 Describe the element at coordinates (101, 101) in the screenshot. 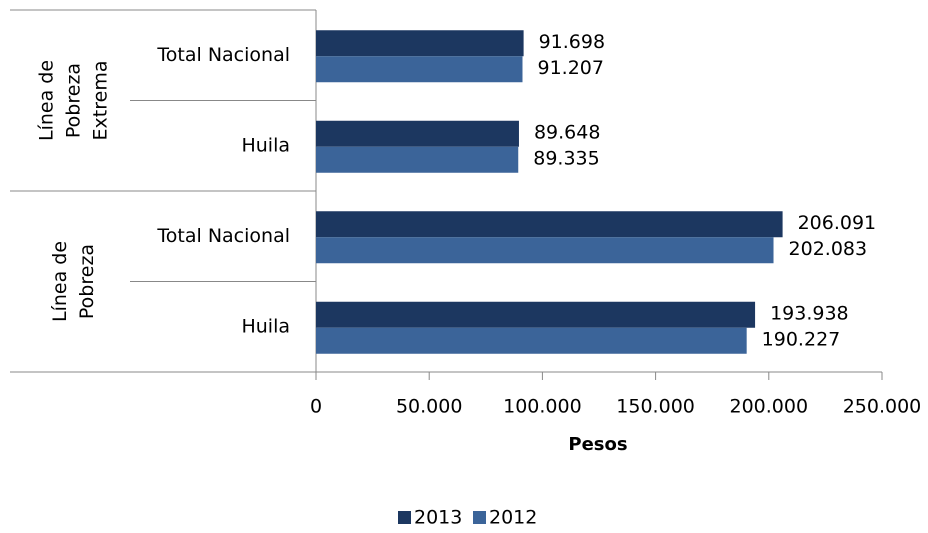

I see `group-label: Extrema` at that location.